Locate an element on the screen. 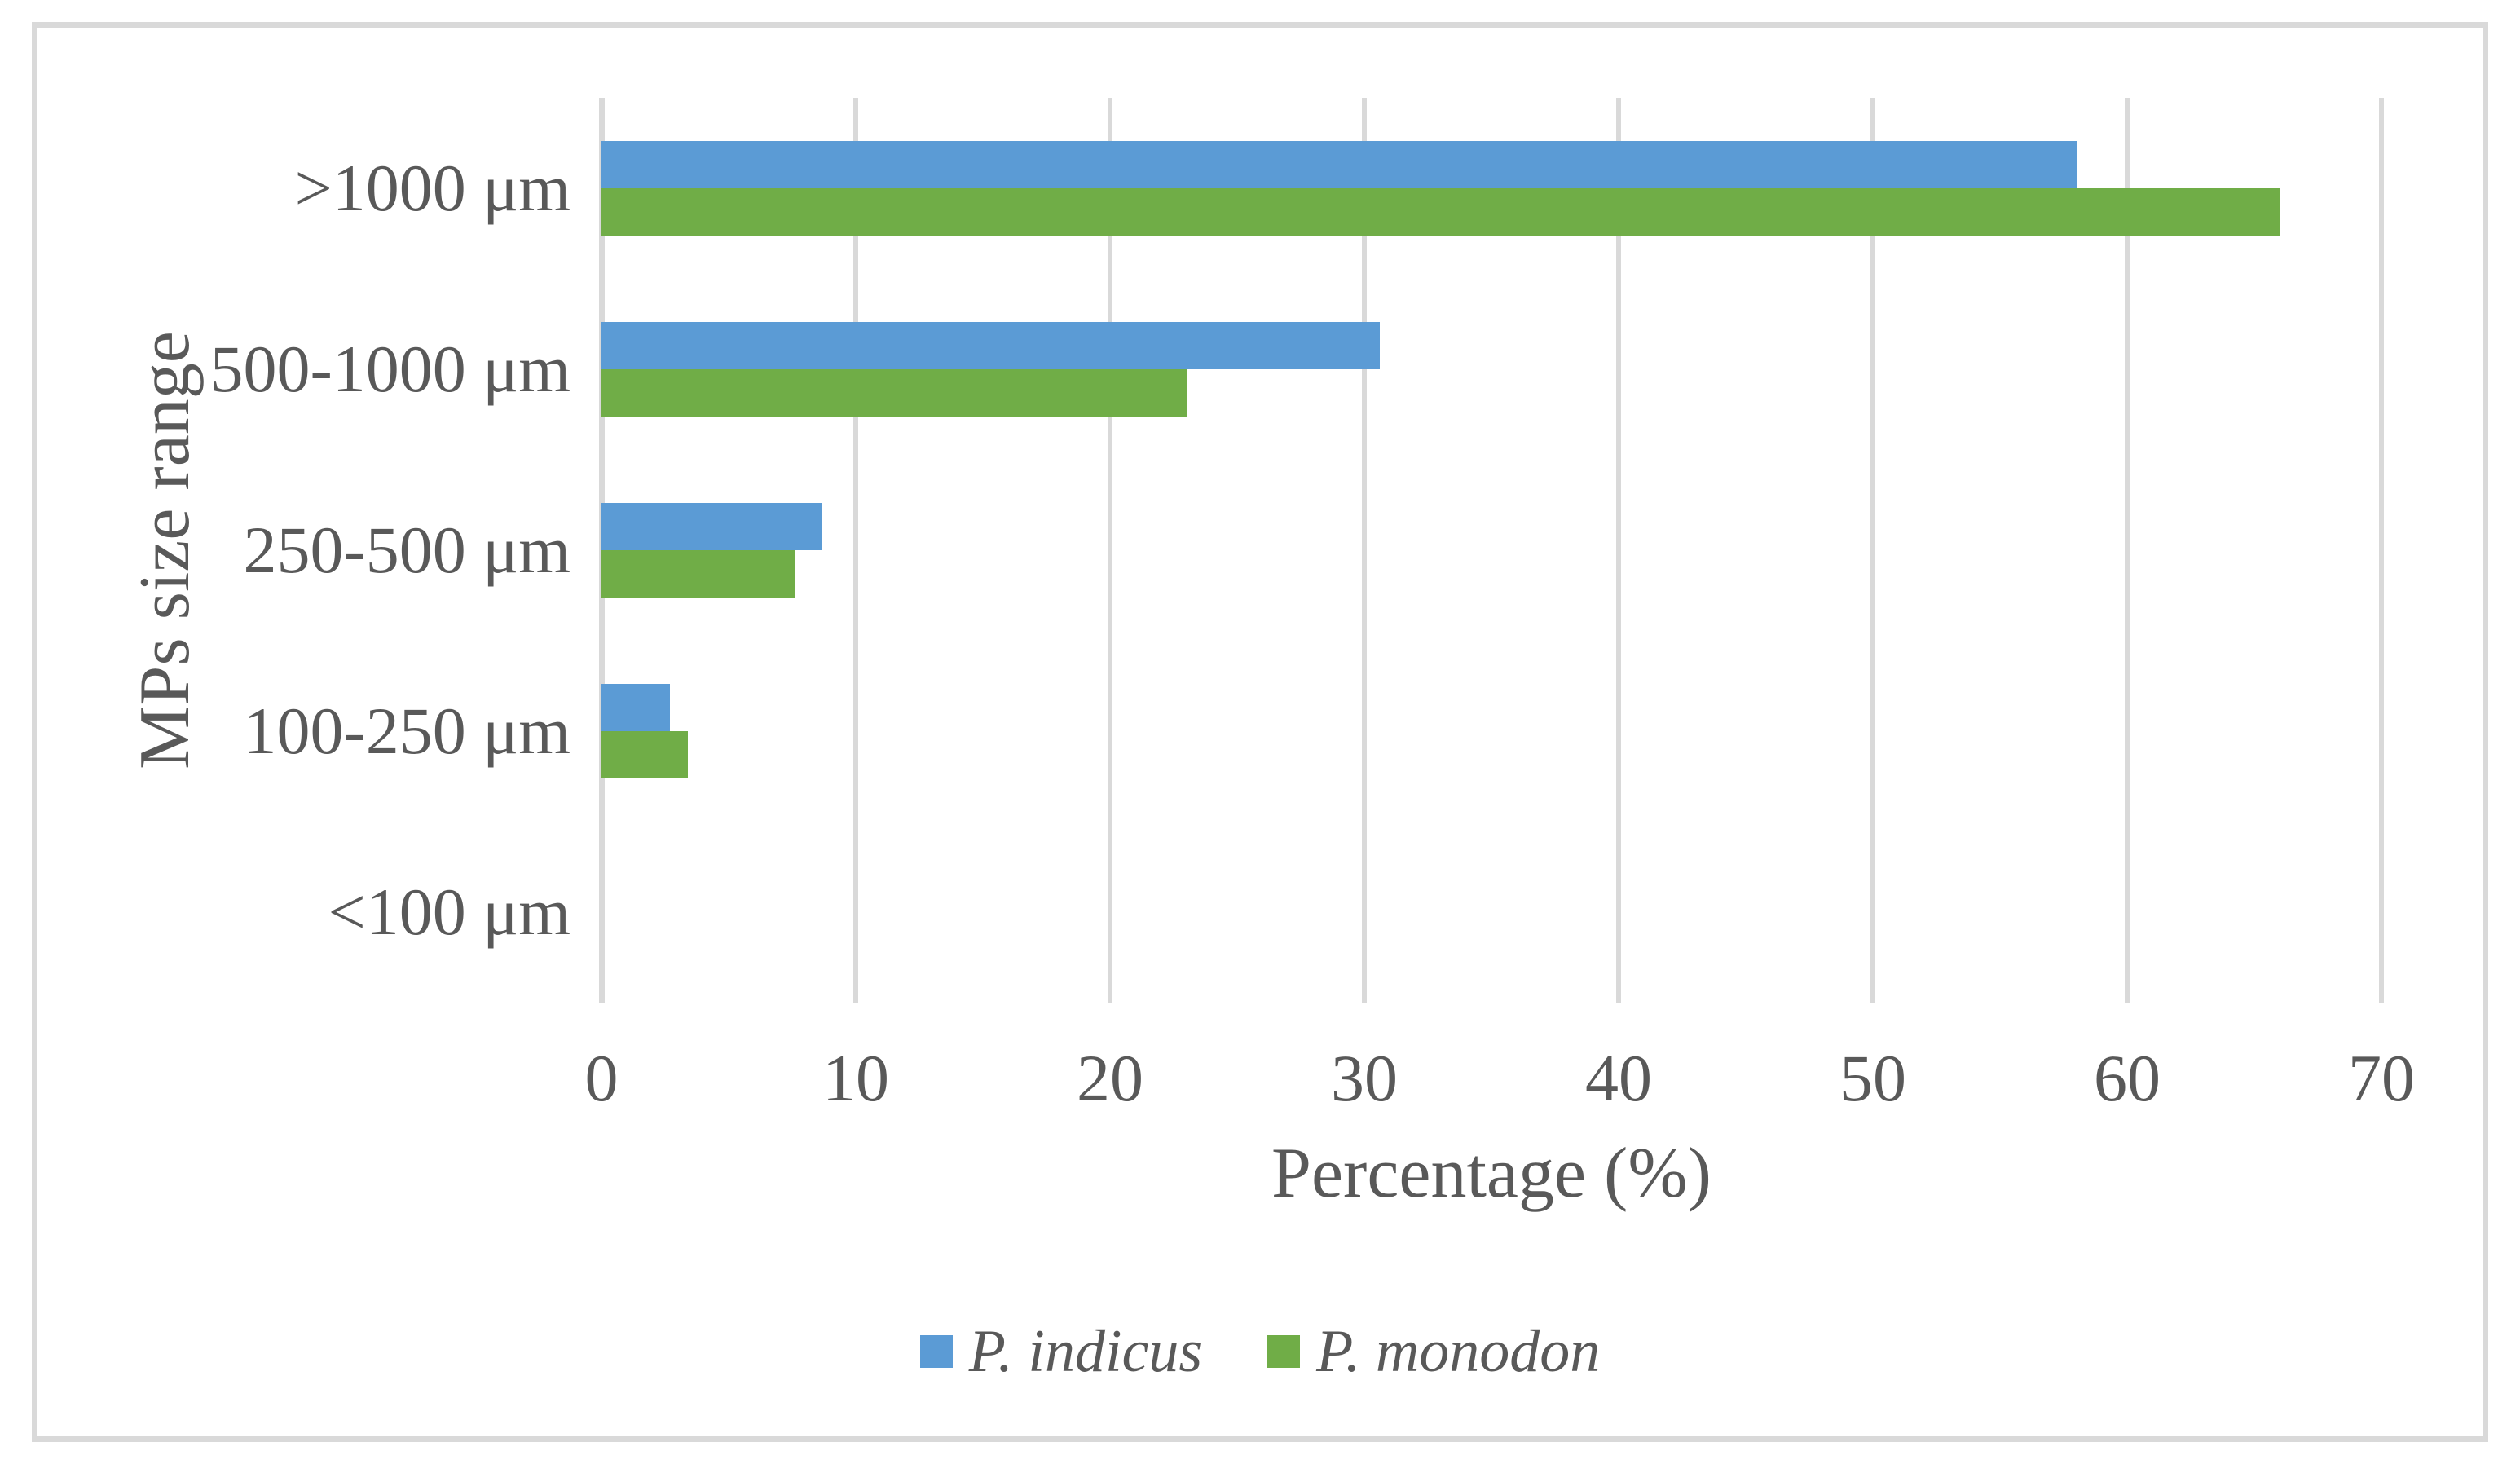 This screenshot has height=1464, width=2520. x-tick-label: 20 is located at coordinates (1110, 1078).